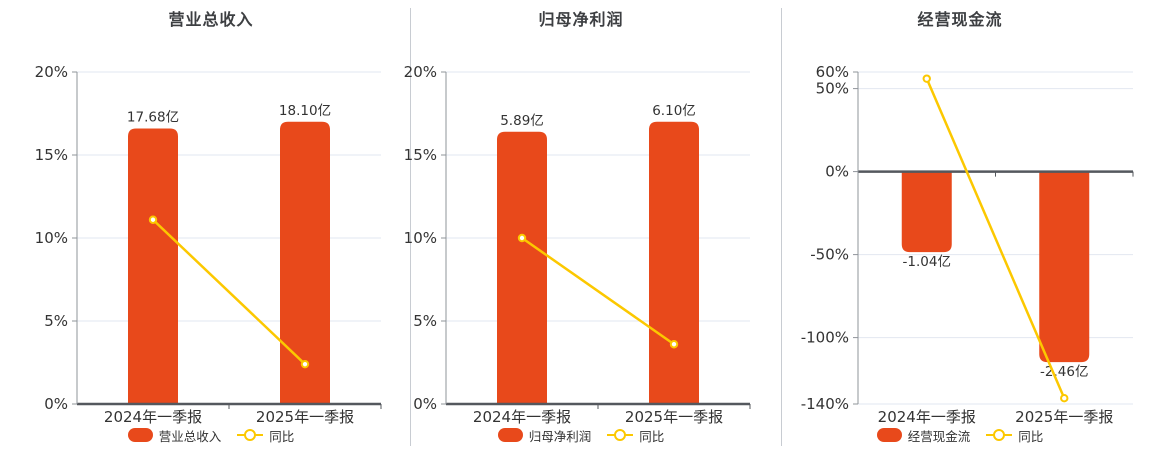 The height and width of the screenshot is (450, 1160). I want to click on legend: 营业总收入 同比, so click(211, 435).